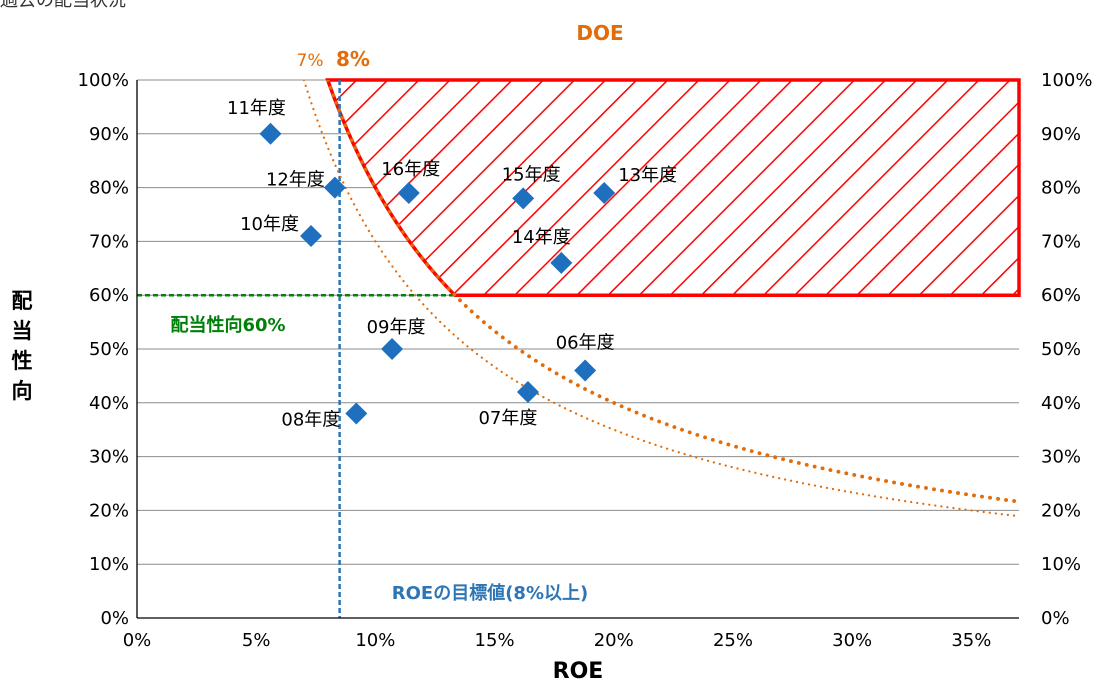 Image resolution: width=1109 pixels, height=693 pixels. I want to click on point-label: 11年度, so click(256, 108).